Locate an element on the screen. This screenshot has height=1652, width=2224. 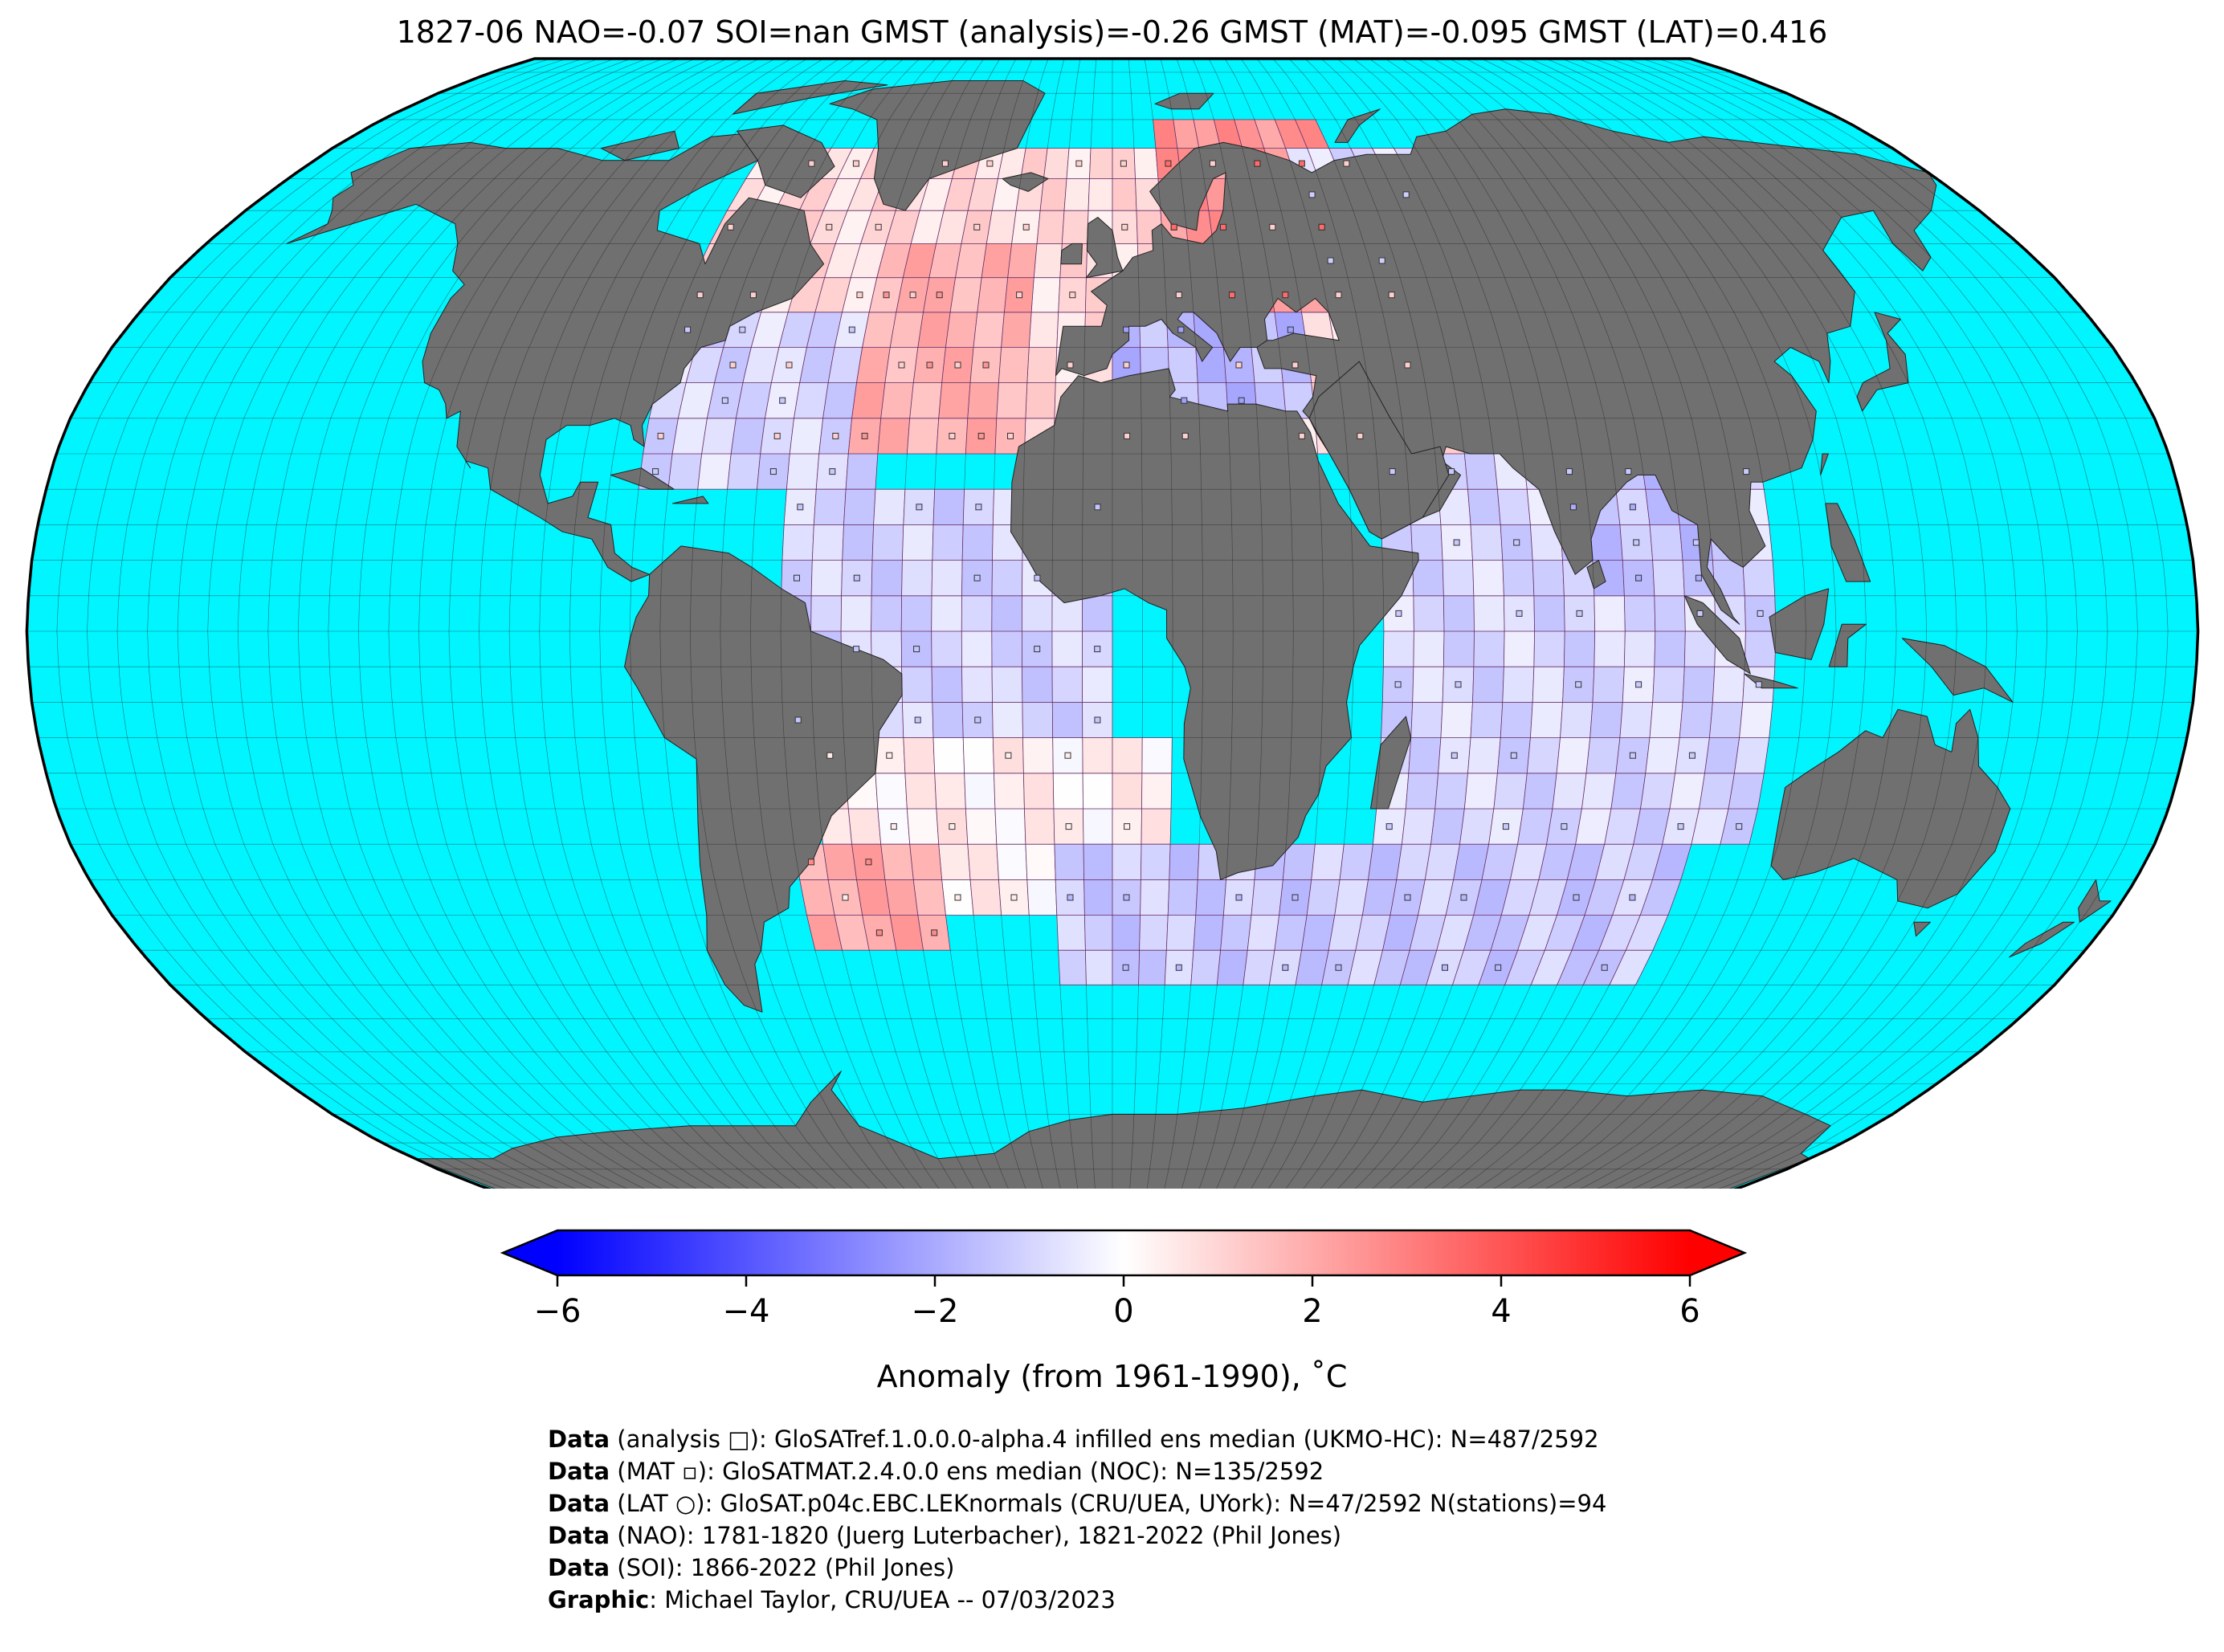
colorbar: −6 −4 −2 0 2 4 6 is located at coordinates (1124, 1279).